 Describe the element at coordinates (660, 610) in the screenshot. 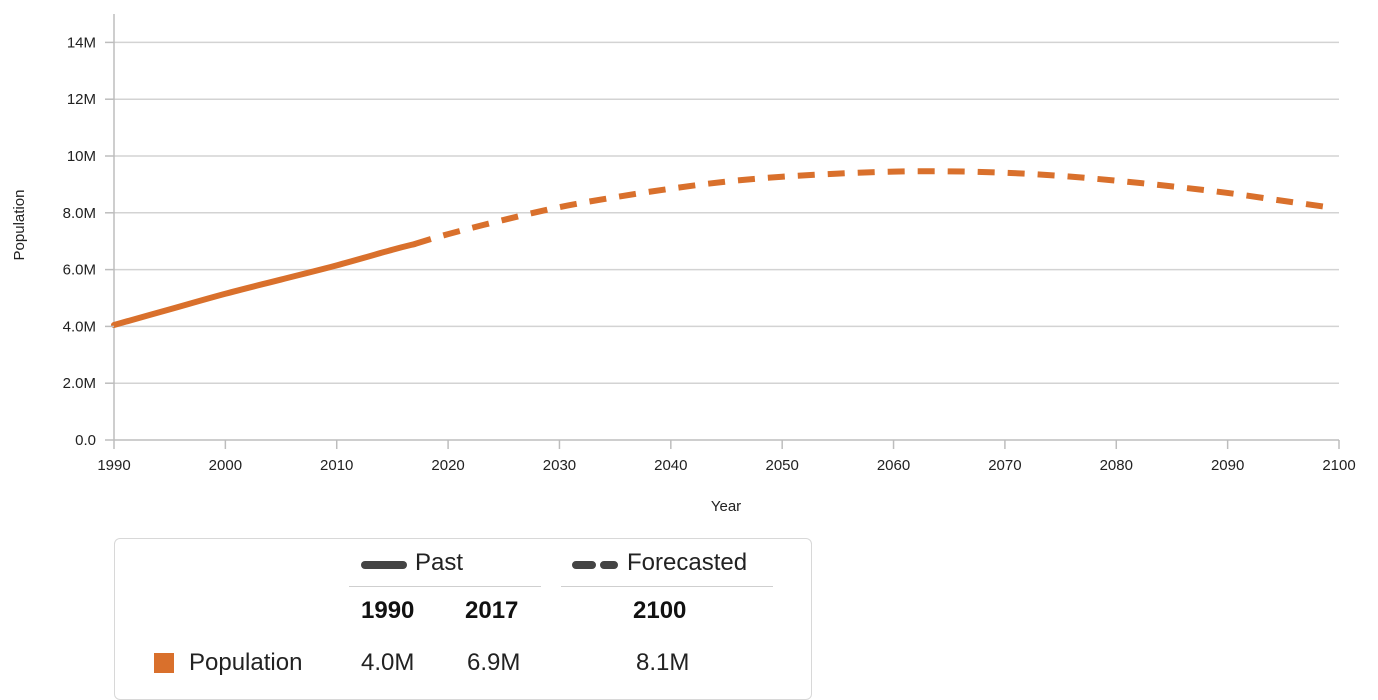

I see `legend-year-end: 2100` at that location.